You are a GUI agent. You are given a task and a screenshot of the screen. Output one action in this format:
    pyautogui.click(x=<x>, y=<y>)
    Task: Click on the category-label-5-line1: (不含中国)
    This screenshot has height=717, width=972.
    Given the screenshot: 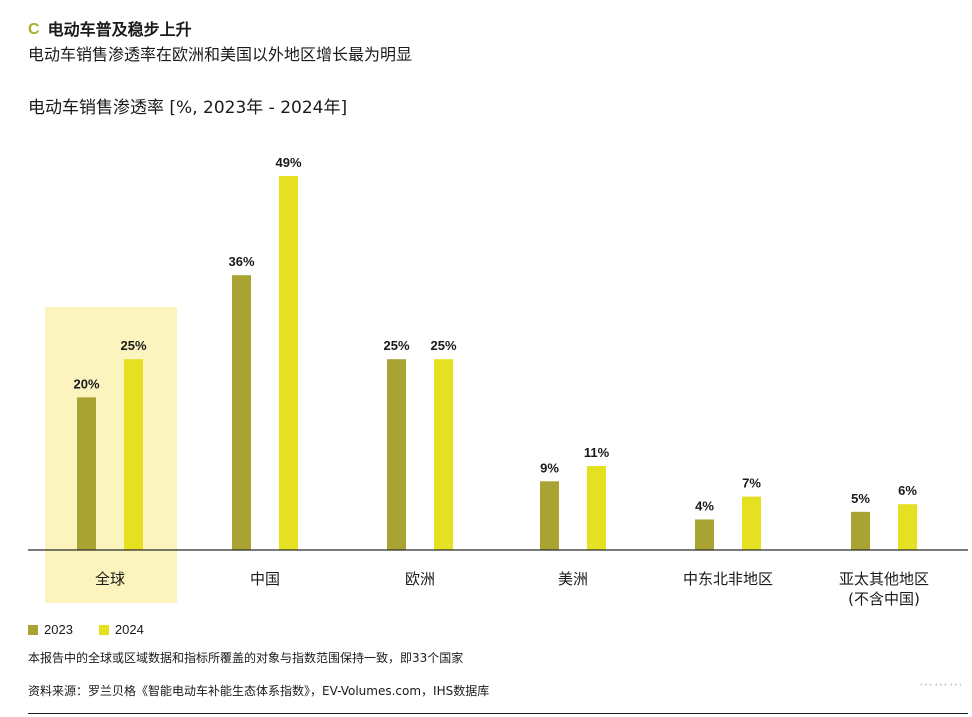 What is the action you would take?
    pyautogui.click(x=884, y=599)
    